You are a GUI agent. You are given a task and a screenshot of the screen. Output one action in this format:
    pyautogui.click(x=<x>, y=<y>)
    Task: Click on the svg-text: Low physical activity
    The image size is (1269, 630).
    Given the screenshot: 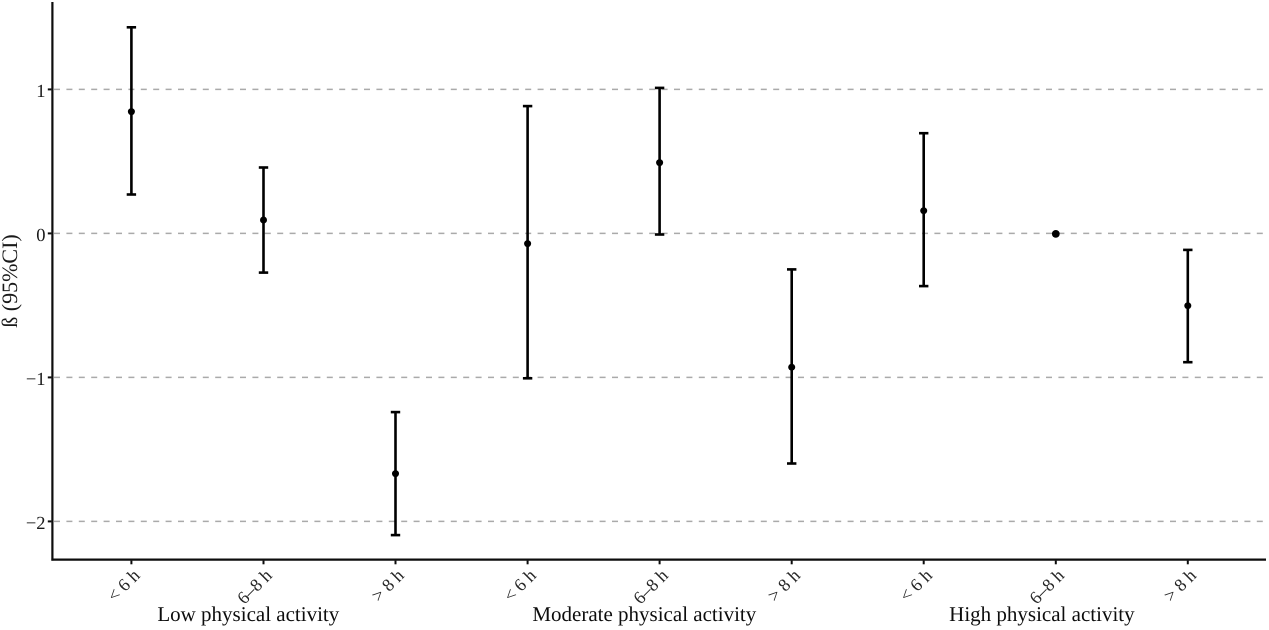 What is the action you would take?
    pyautogui.click(x=248, y=614)
    